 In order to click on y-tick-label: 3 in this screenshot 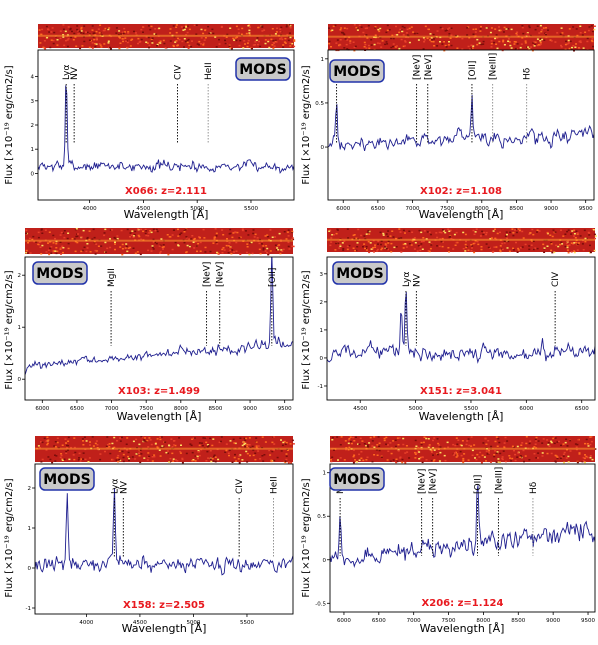, I will do `click(322, 275)`.